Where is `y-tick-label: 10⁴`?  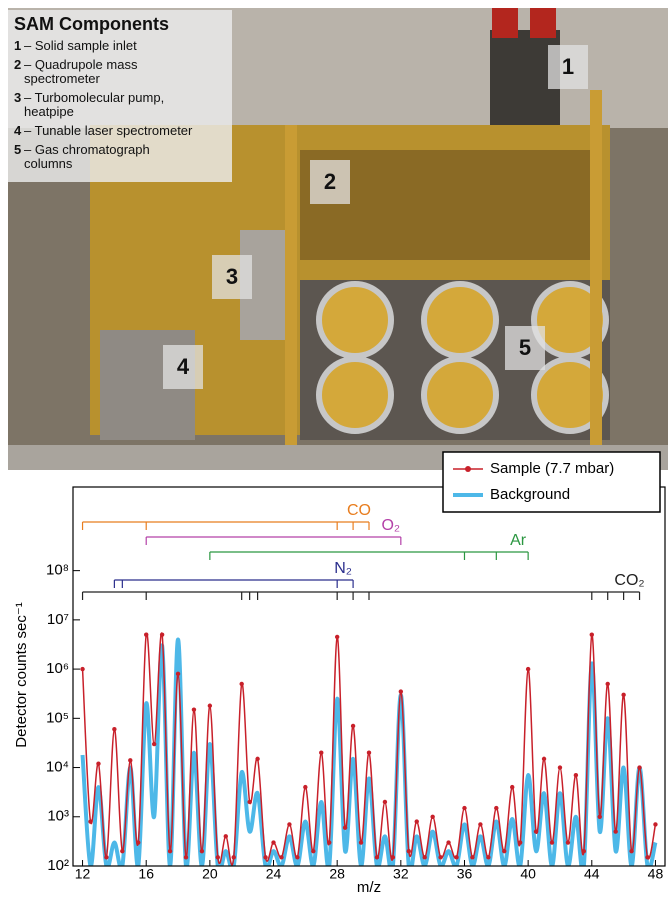
y-tick-label: 10⁴ is located at coordinates (57, 767).